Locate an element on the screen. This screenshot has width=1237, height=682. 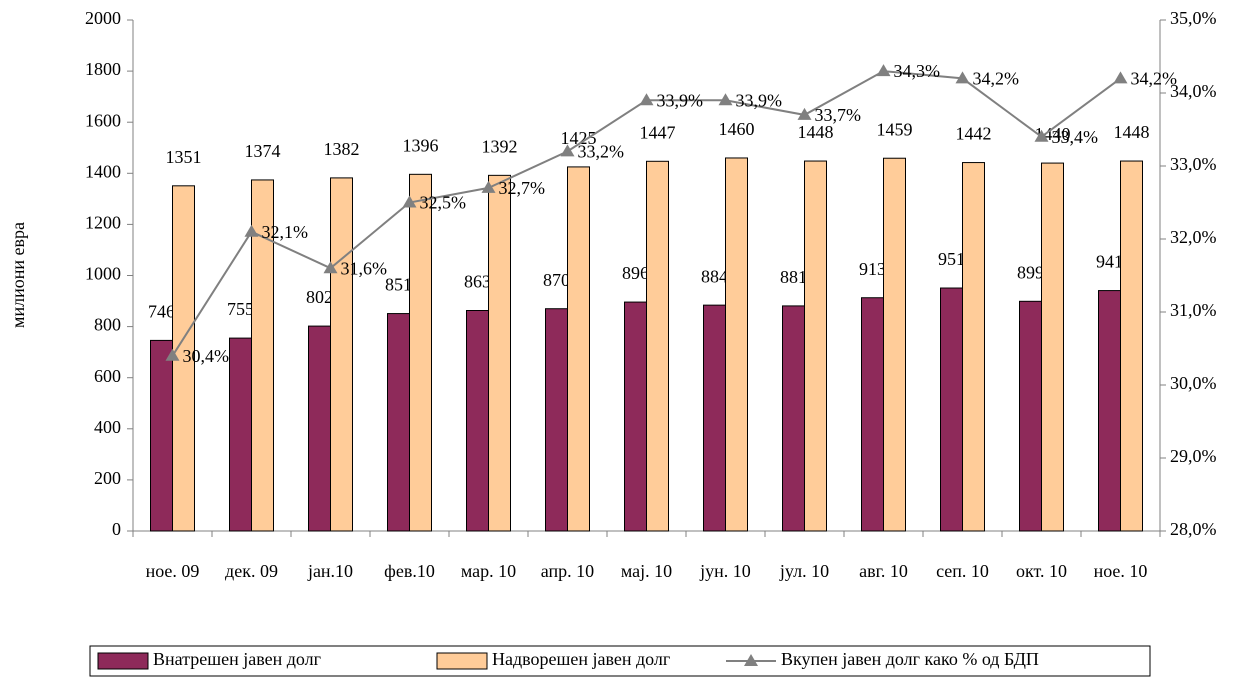
x-tick-label: авг. 10 is located at coordinates (883, 571).